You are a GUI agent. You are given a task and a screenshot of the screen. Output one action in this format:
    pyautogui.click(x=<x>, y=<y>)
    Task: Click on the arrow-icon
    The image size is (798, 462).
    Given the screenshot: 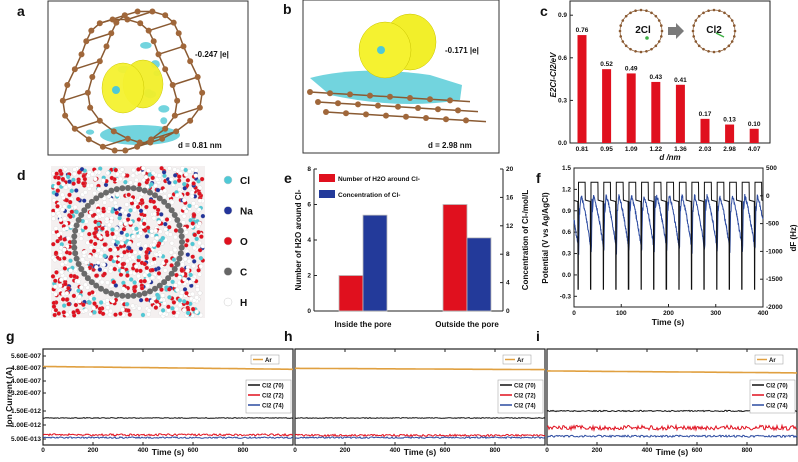 What is the action you would take?
    pyautogui.click(x=676, y=31)
    